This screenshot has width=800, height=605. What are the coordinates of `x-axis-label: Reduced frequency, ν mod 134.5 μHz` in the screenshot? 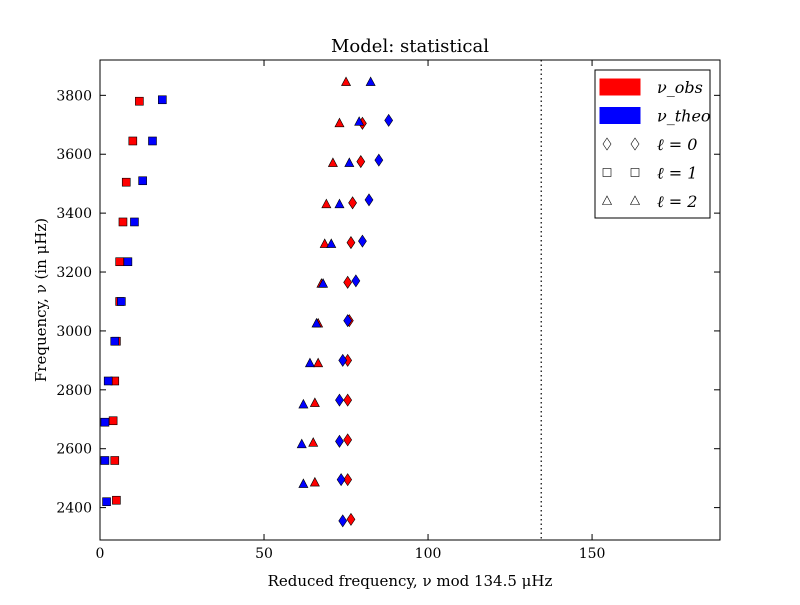 It's located at (410, 581).